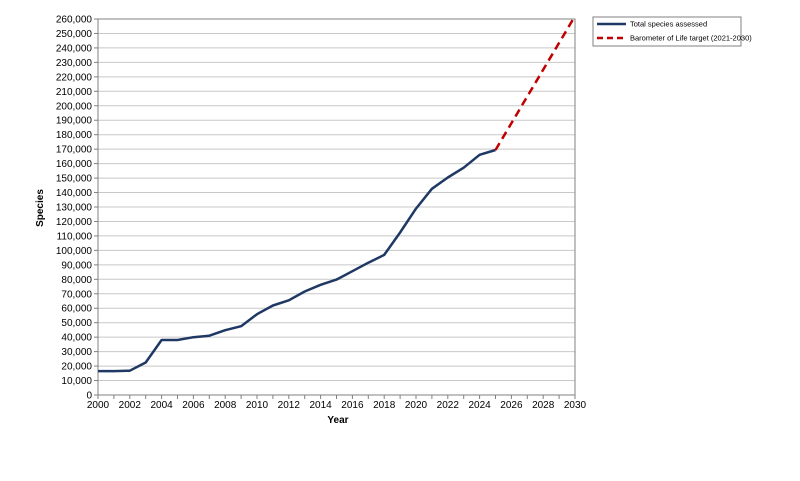  I want to click on y-tick-label: 200,000, so click(74, 106).